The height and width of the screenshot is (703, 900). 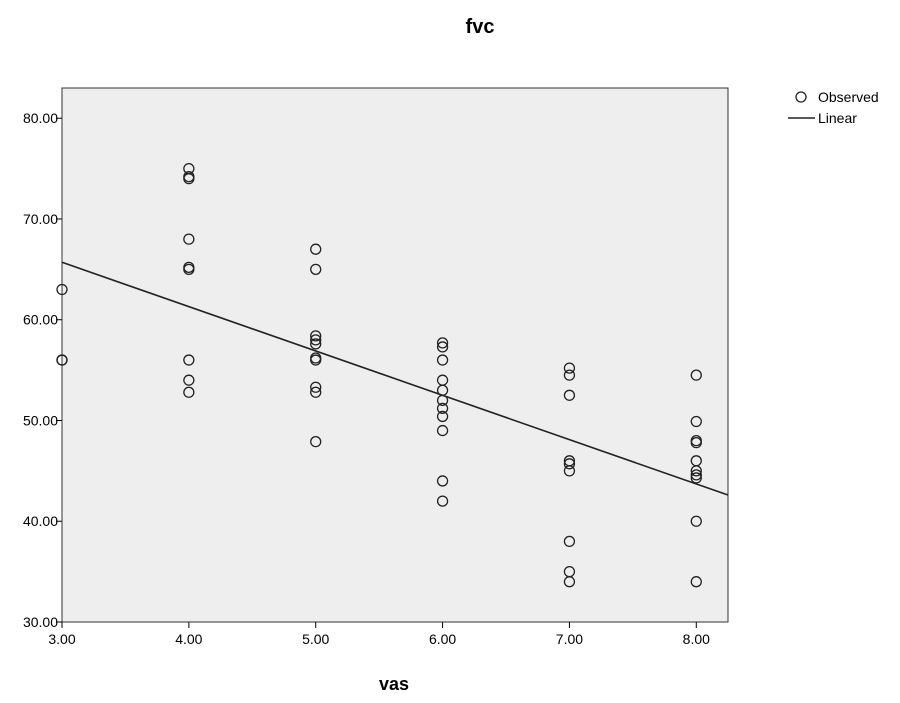 What do you see at coordinates (696, 639) in the screenshot?
I see `x-tick-label: 8.00` at bounding box center [696, 639].